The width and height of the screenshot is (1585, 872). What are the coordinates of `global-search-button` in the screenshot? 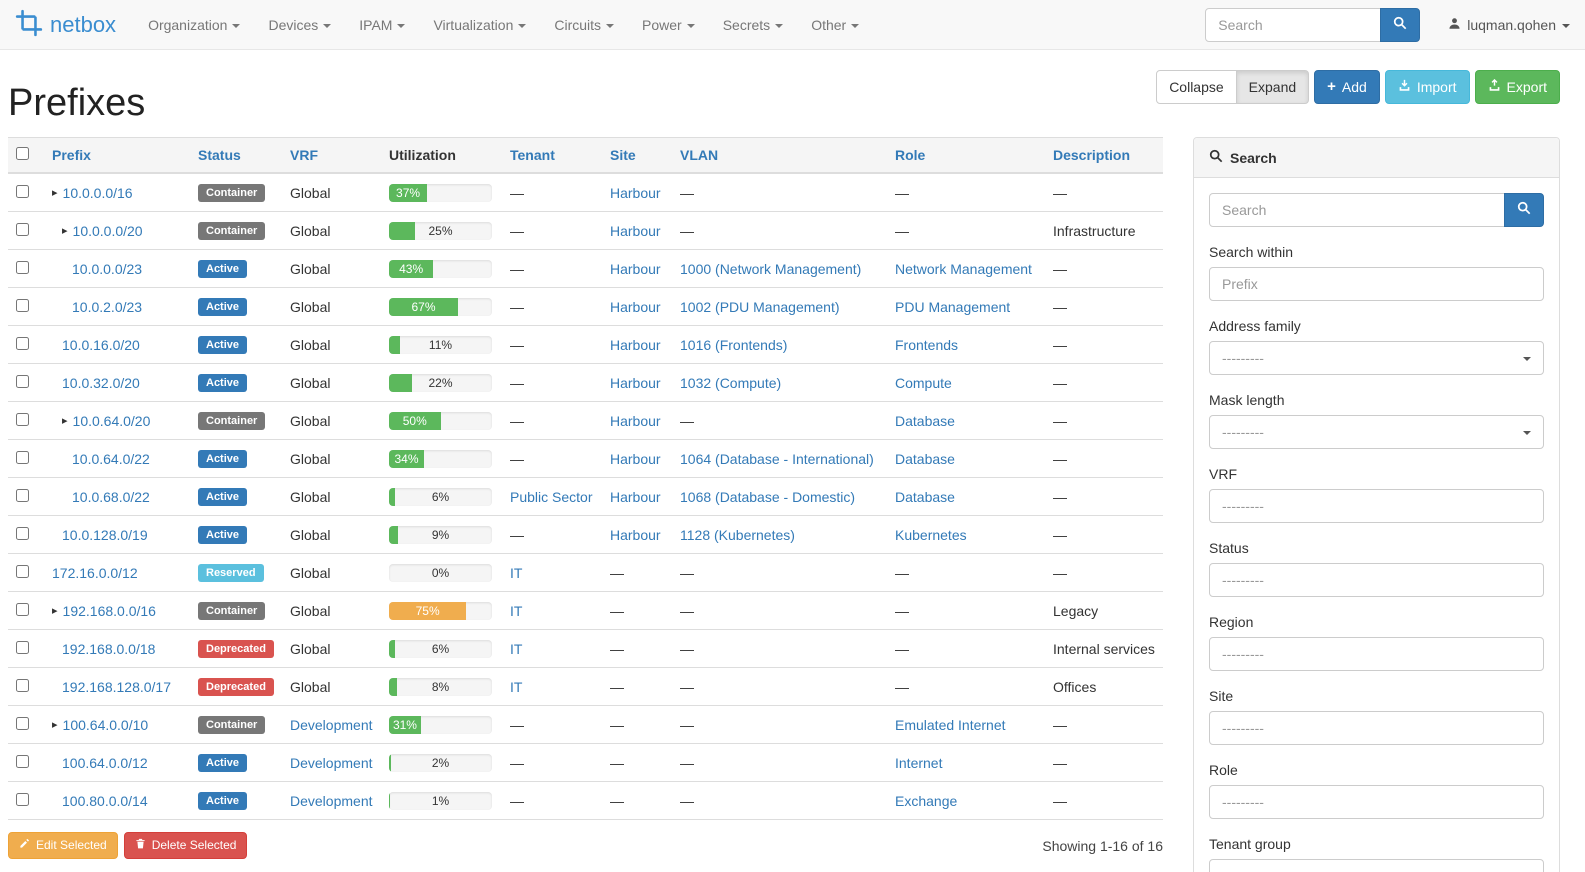 It's located at (1400, 24).